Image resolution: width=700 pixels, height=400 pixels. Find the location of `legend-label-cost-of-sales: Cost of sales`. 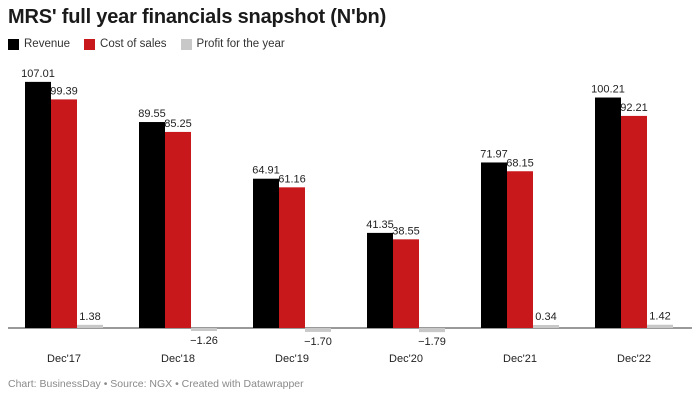

legend-label-cost-of-sales: Cost of sales is located at coordinates (133, 44).